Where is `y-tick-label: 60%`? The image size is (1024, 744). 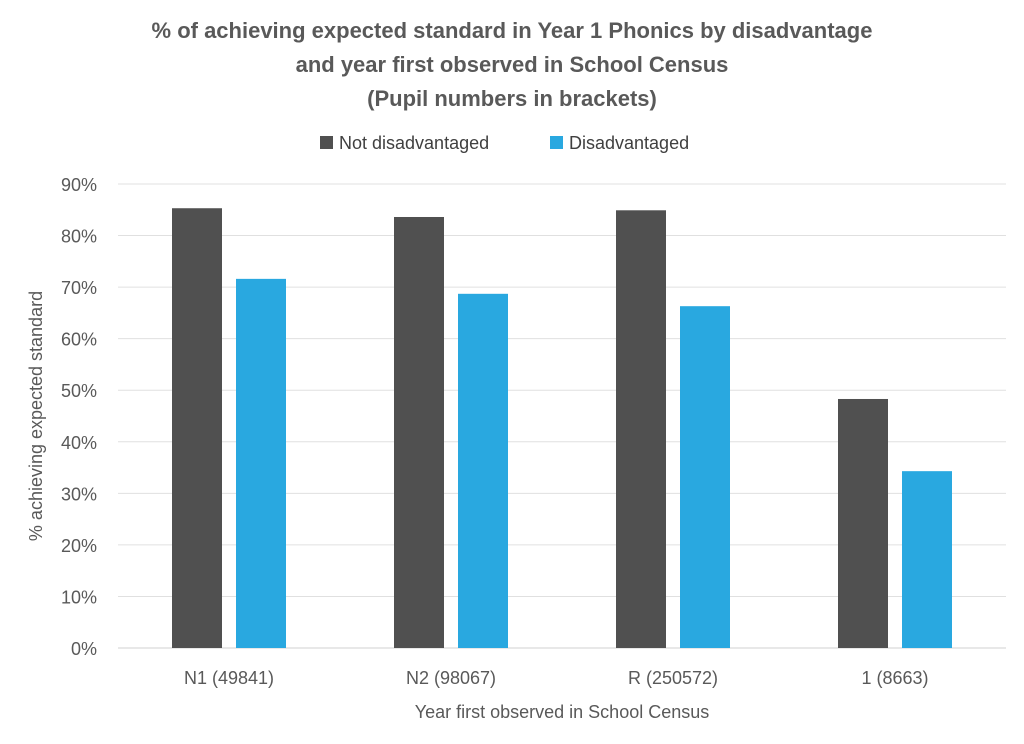
y-tick-label: 60% is located at coordinates (79, 340).